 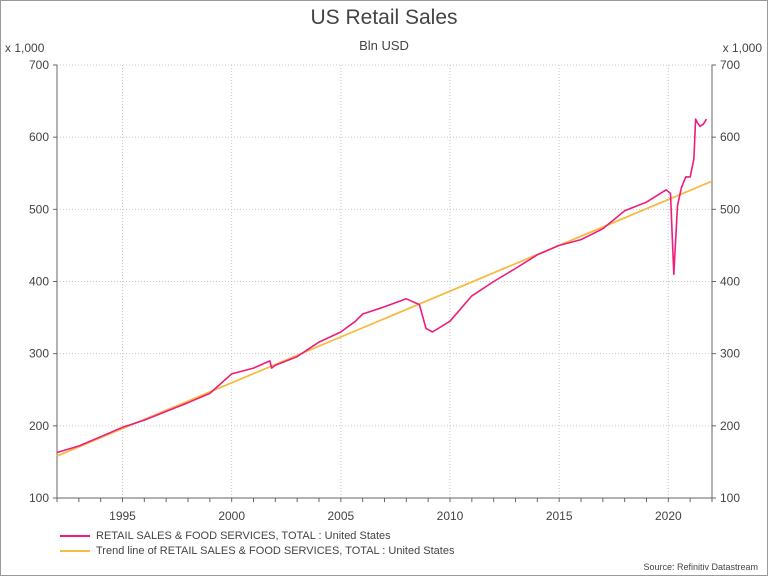 I want to click on x-tick-label-2005: 2005, so click(x=340, y=516).